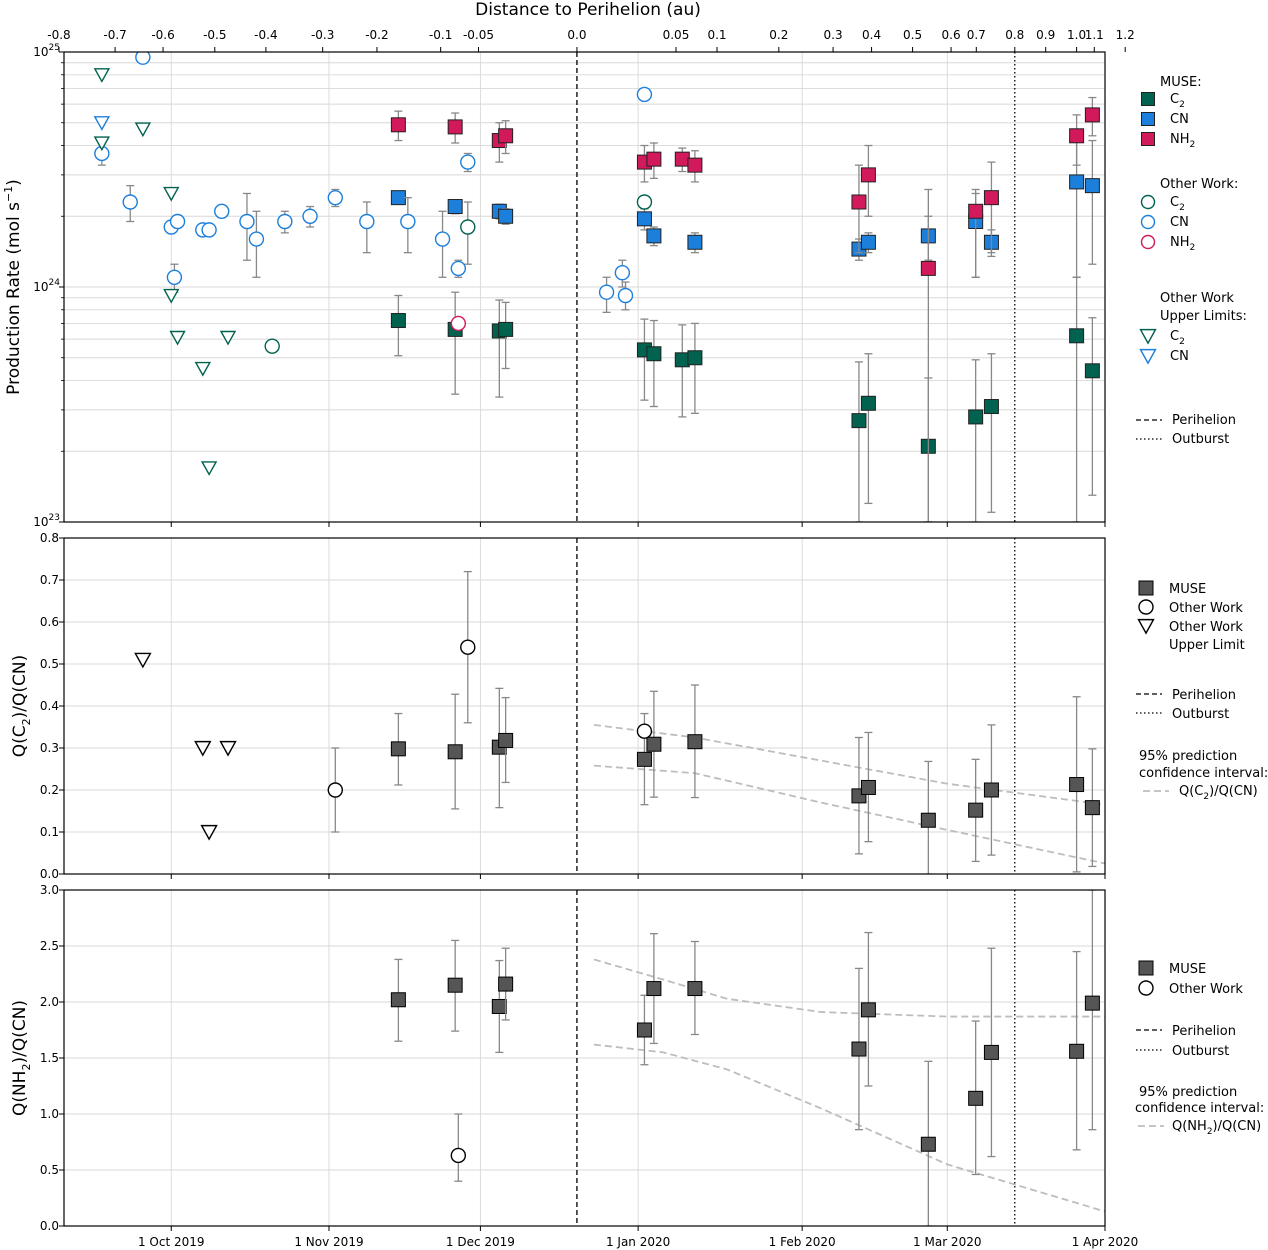 The width and height of the screenshot is (1268, 1250). I want to click on series-other-work, so click(458, 1147).